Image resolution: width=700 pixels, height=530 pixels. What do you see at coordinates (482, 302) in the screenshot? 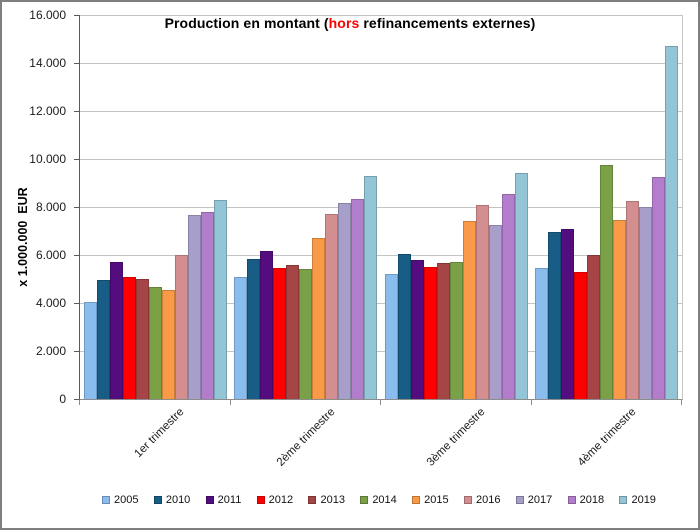
I see `bar-2016-3-me-trimestre` at bounding box center [482, 302].